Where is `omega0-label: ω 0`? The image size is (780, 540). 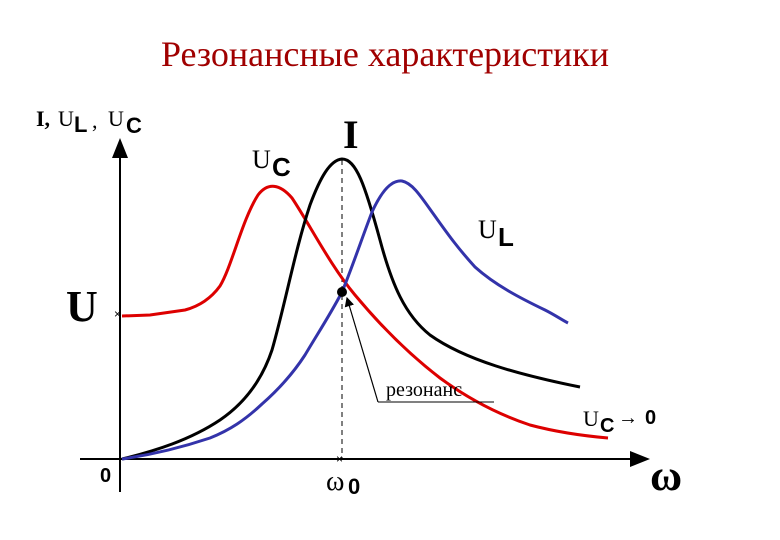
omega0-label: ω 0 is located at coordinates (343, 482).